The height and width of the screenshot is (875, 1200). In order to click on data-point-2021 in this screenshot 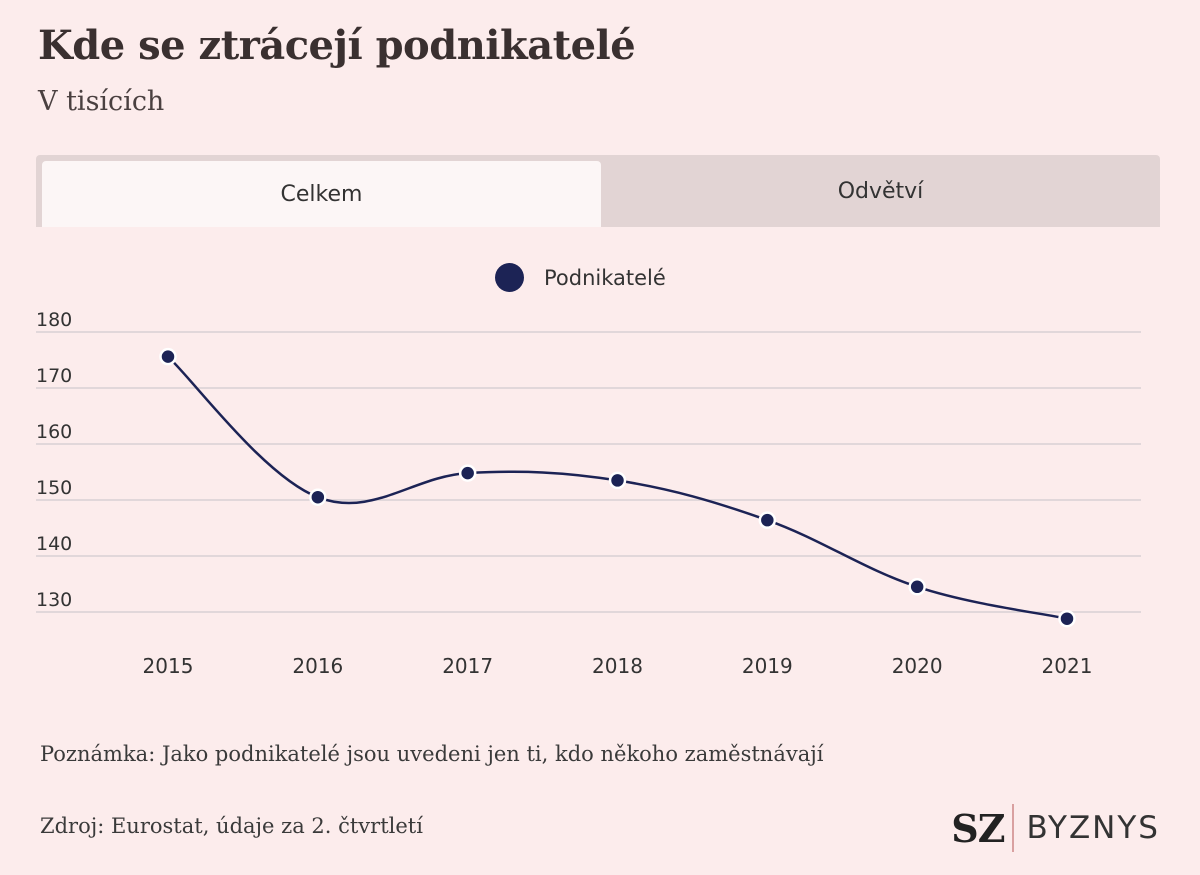, I will do `click(1067, 618)`.